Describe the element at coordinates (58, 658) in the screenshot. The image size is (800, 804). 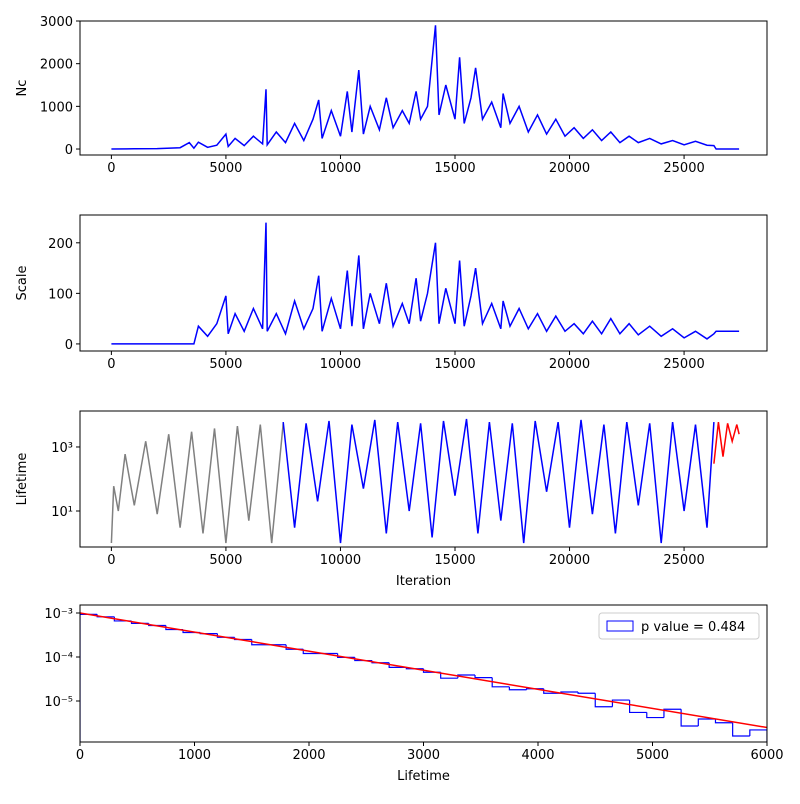
I see `y-tick-label: 10⁻⁴` at that location.